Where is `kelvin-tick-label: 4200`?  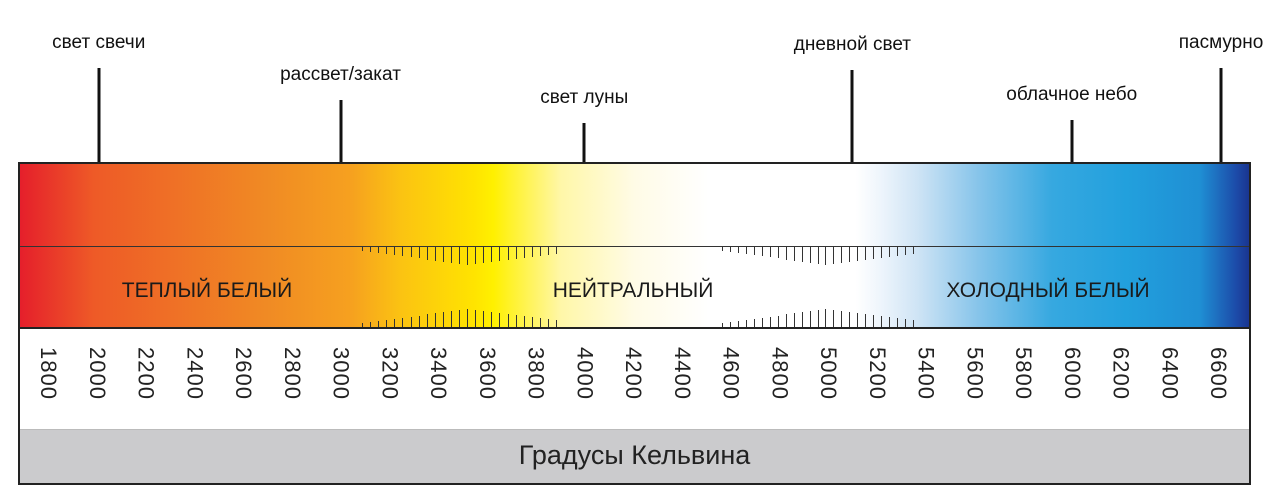 kelvin-tick-label: 4200 is located at coordinates (633, 373).